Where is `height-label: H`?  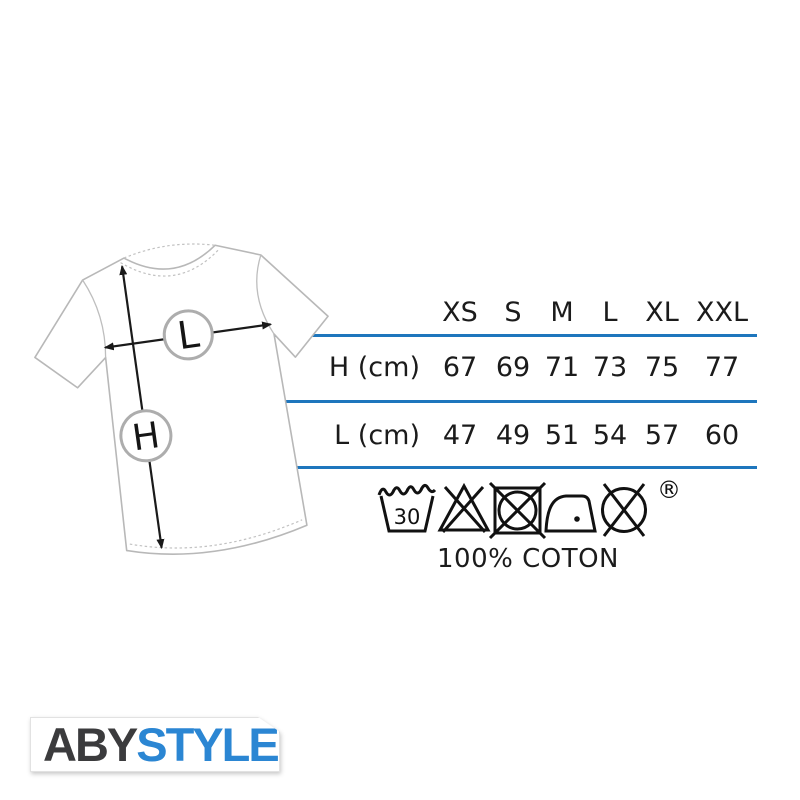 height-label: H is located at coordinates (146, 437).